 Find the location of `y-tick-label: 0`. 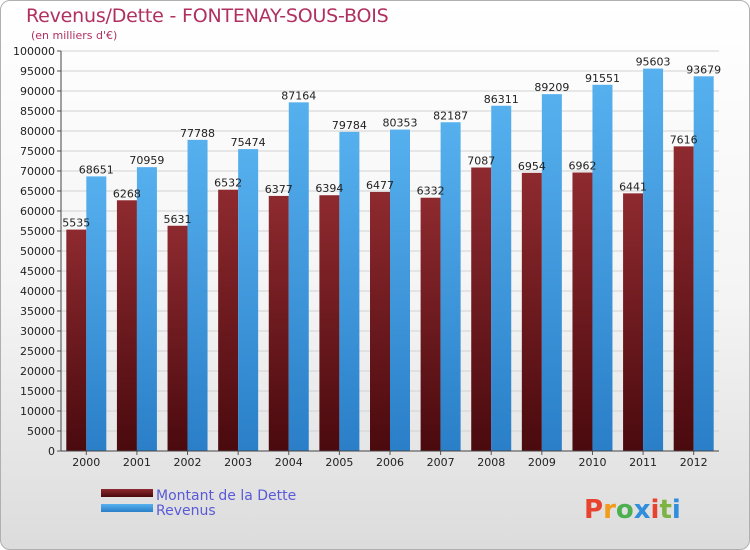

y-tick-label: 0 is located at coordinates (51, 451).